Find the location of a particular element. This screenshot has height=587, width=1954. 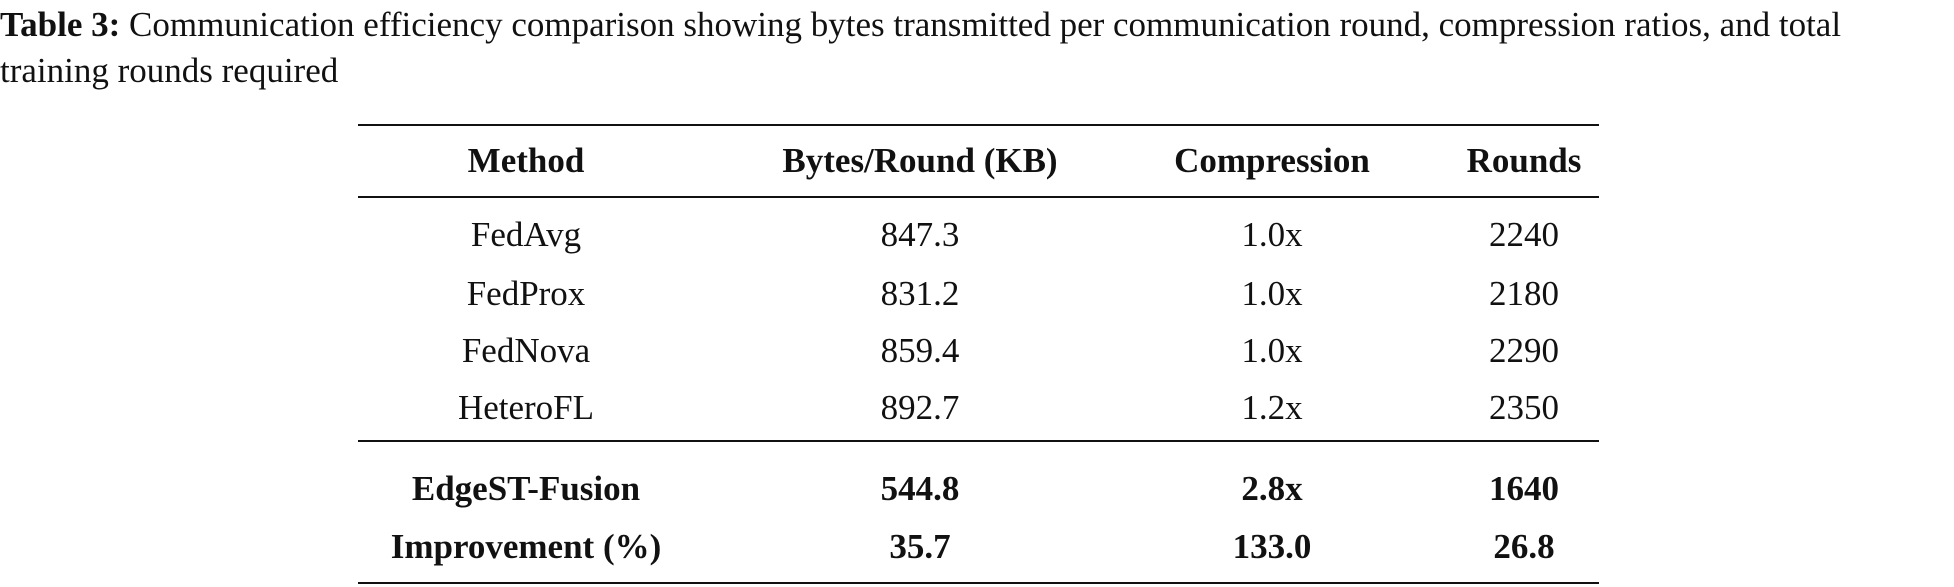

cell: 847.3 is located at coordinates (920, 234).